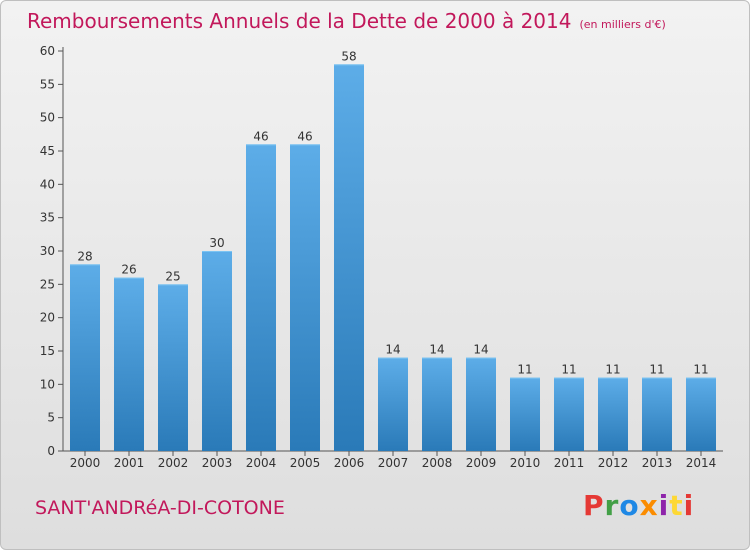  What do you see at coordinates (47, 384) in the screenshot?
I see `y-tick-label: 10` at bounding box center [47, 384].